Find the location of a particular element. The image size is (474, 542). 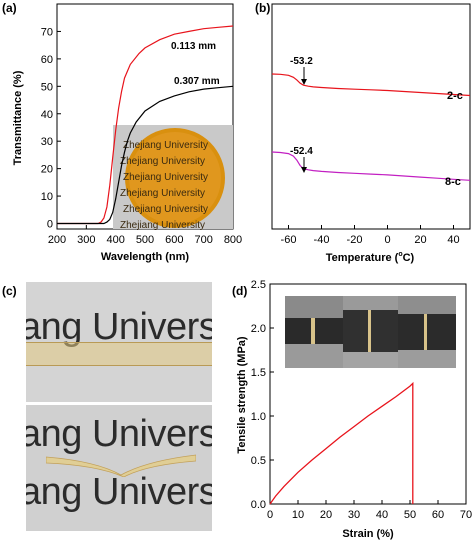

panel-a-ytick-label: 60 is located at coordinates (47, 60).